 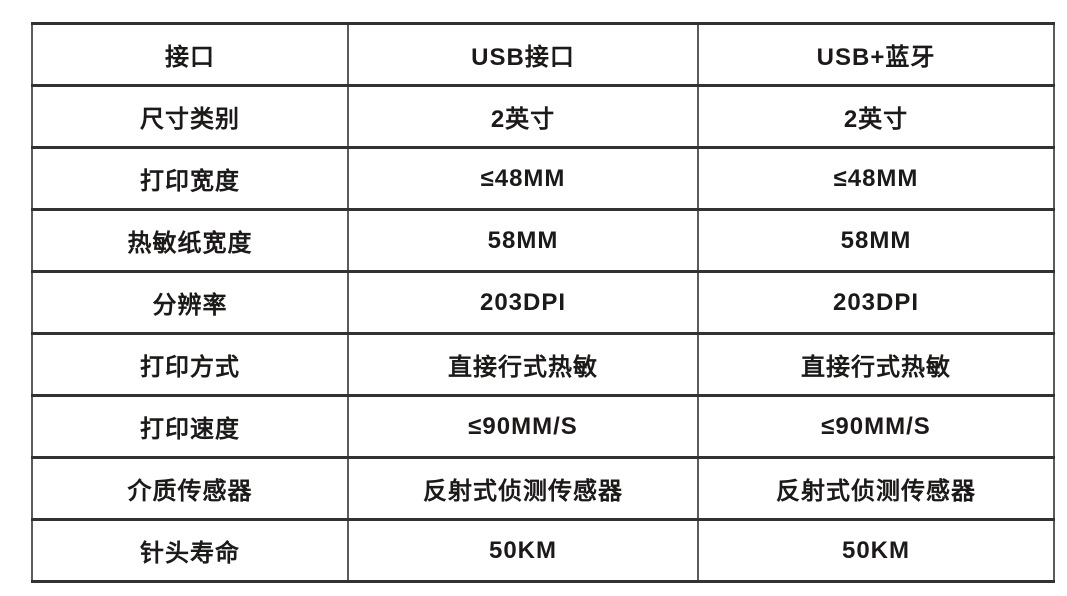 What do you see at coordinates (190, 550) in the screenshot?
I see `row-label: 针头寿命` at bounding box center [190, 550].